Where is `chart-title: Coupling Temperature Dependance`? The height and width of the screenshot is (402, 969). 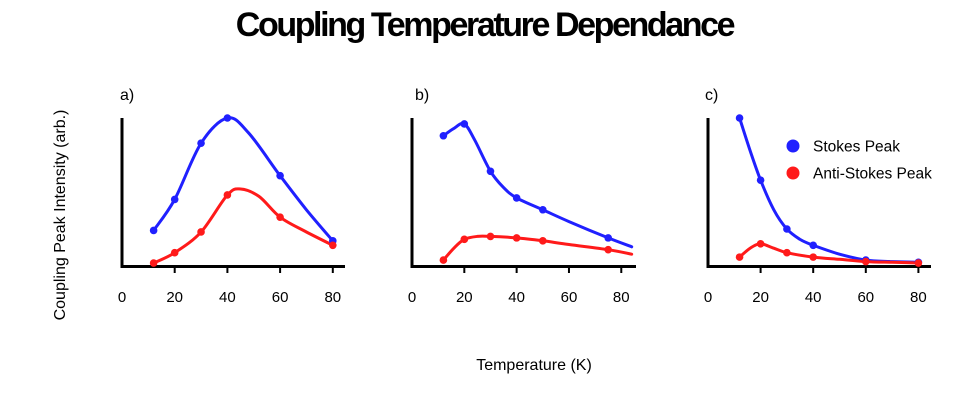 chart-title: Coupling Temperature Dependance is located at coordinates (485, 25).